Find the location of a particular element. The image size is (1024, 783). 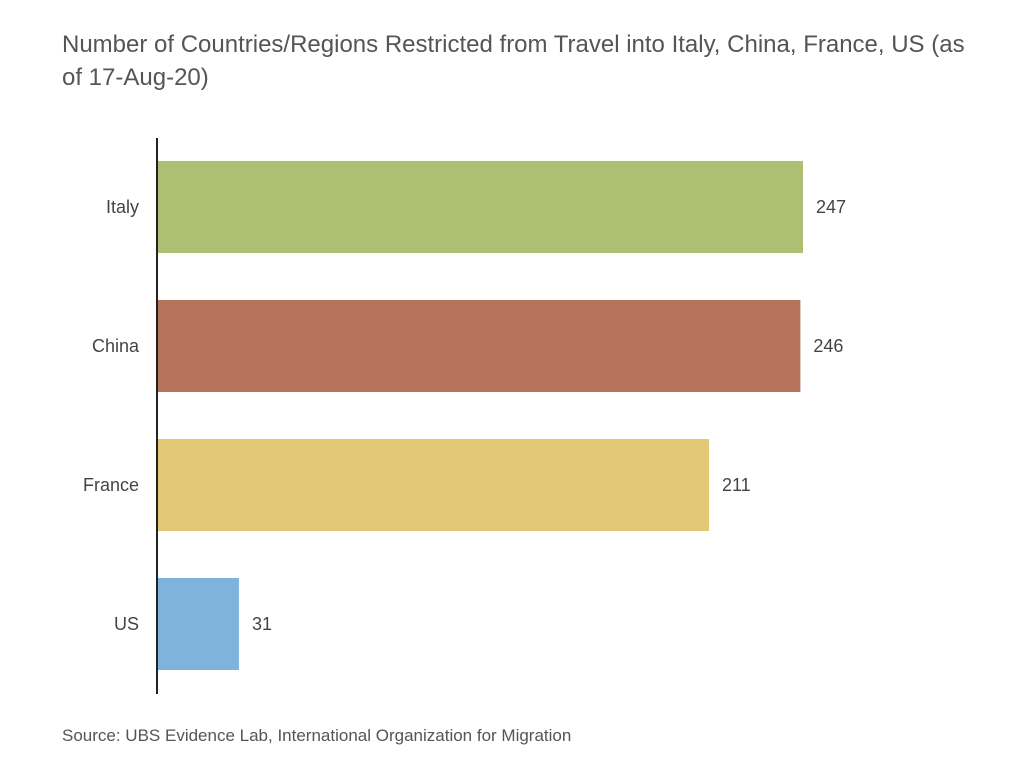

bar-china is located at coordinates (479, 346).